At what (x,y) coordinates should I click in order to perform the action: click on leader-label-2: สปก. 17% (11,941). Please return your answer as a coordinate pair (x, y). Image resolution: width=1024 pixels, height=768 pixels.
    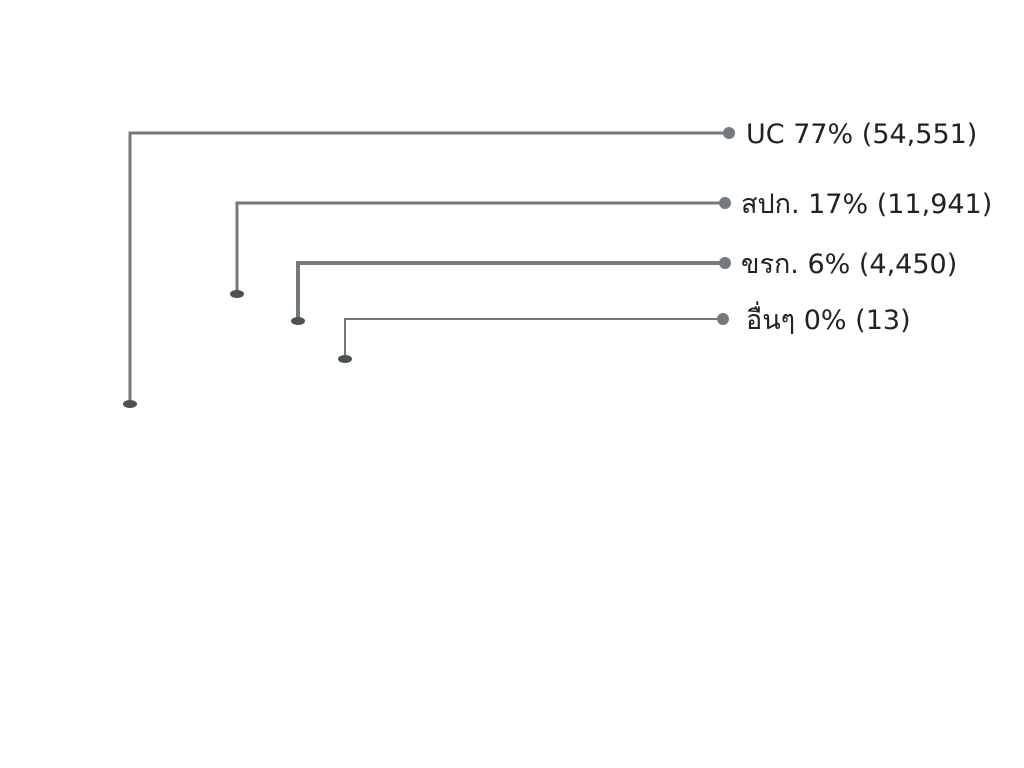
    Looking at the image, I should click on (866, 204).